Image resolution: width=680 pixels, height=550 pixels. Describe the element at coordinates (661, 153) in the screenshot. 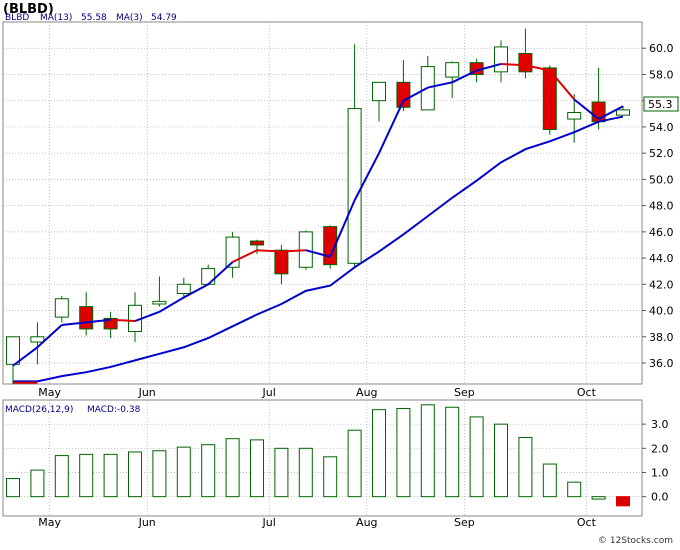

I see `price-y-tick-label: 52.0` at that location.